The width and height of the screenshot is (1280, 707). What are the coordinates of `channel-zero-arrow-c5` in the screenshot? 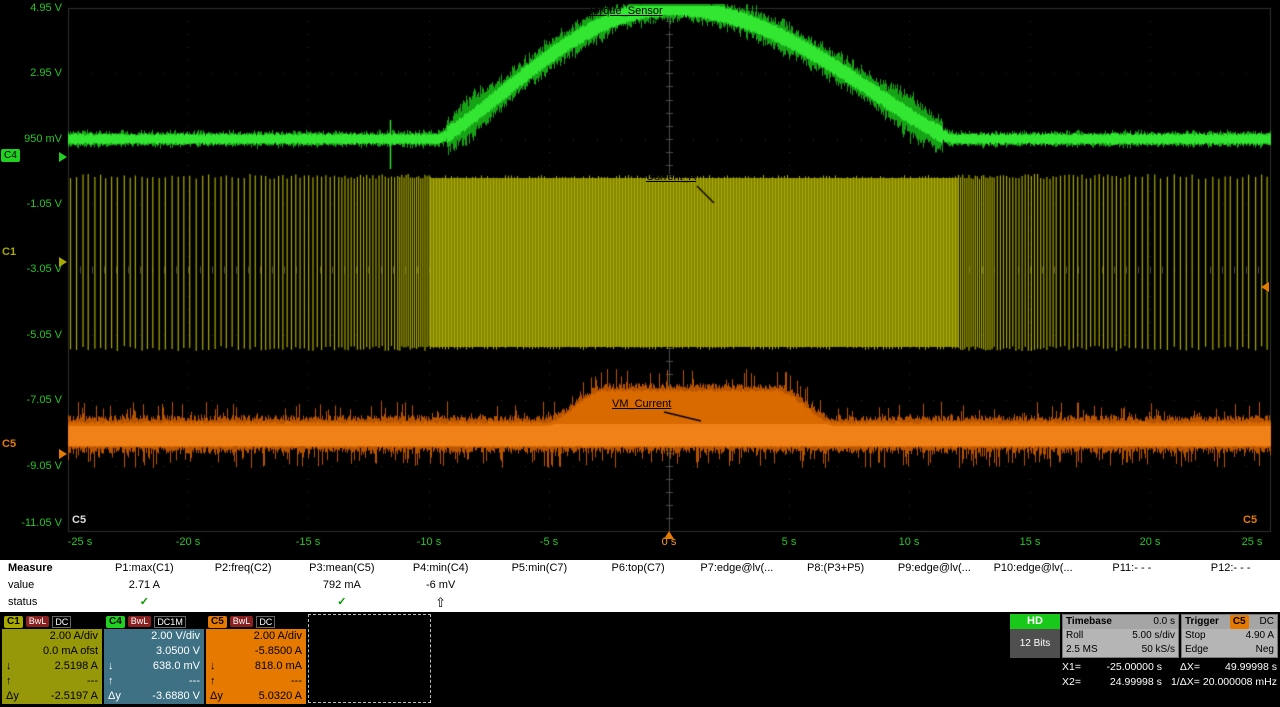 It's located at (63, 454).